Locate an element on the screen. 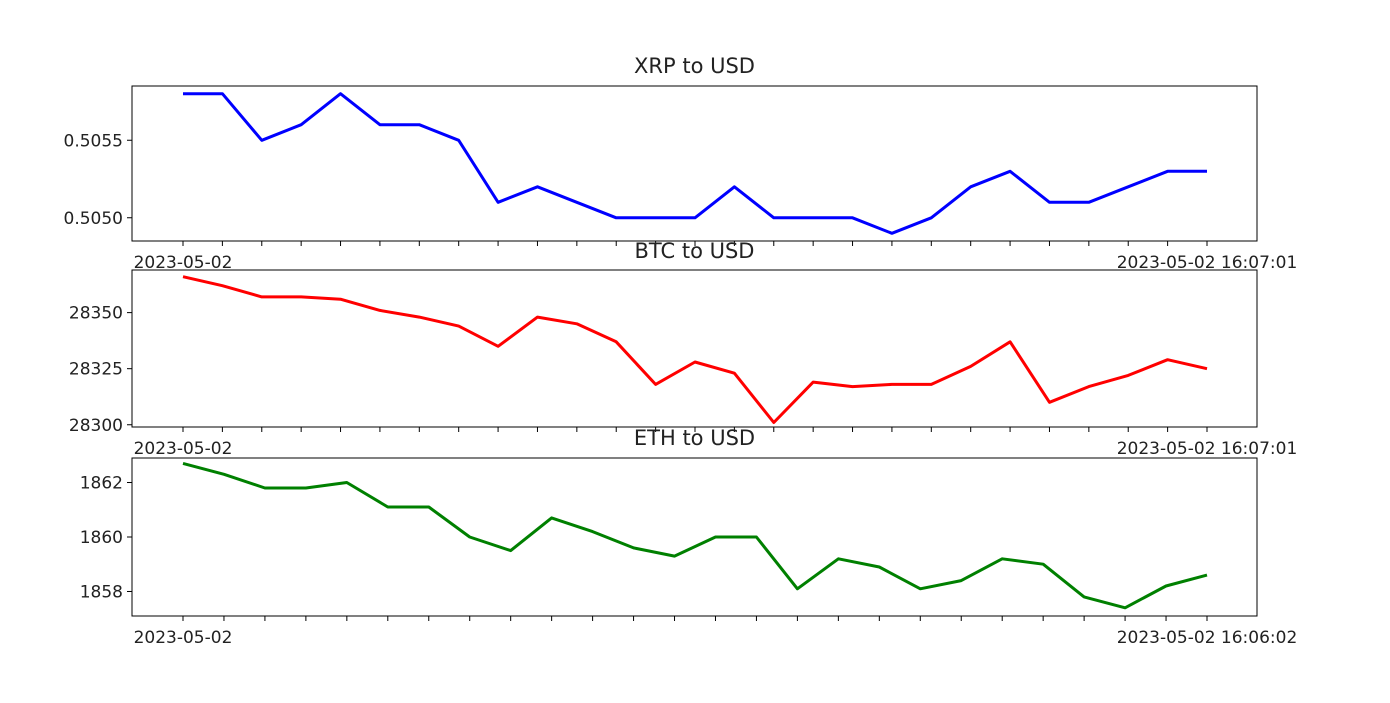 Image resolution: width=1390 pixels, height=703 pixels. y-tick-label-1: 28325 is located at coordinates (96, 370).